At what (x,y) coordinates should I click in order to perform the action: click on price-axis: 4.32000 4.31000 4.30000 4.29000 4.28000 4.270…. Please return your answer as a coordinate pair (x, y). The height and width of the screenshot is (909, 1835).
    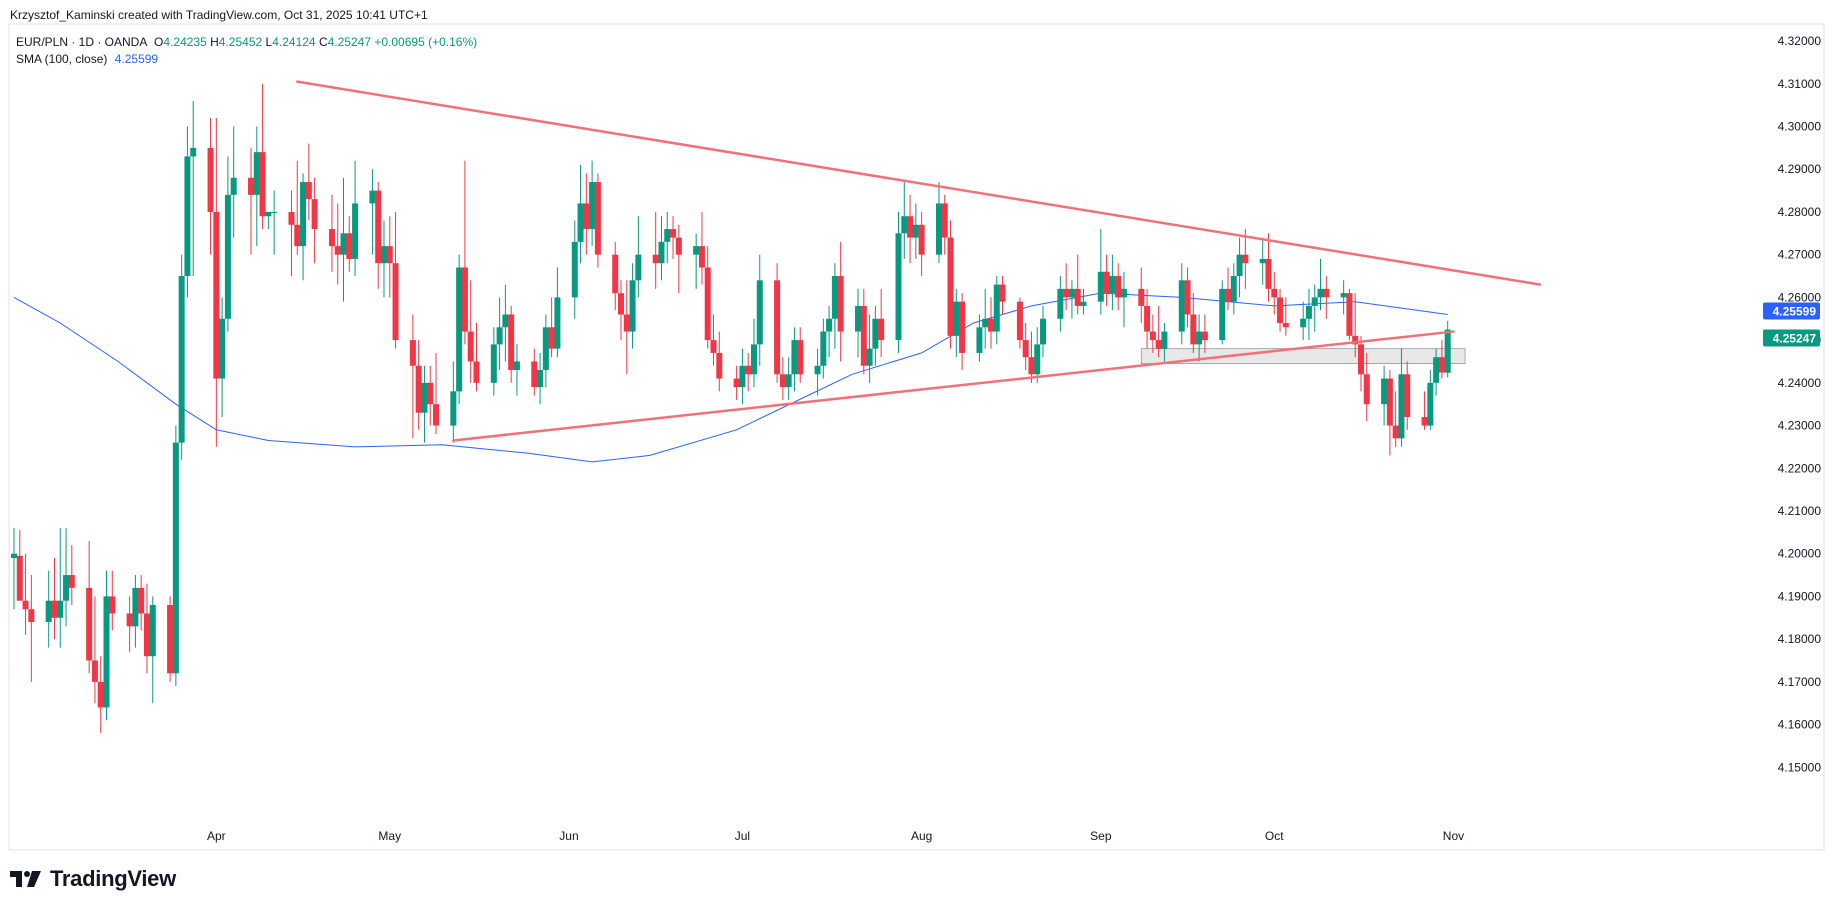
    Looking at the image, I should click on (1800, 404).